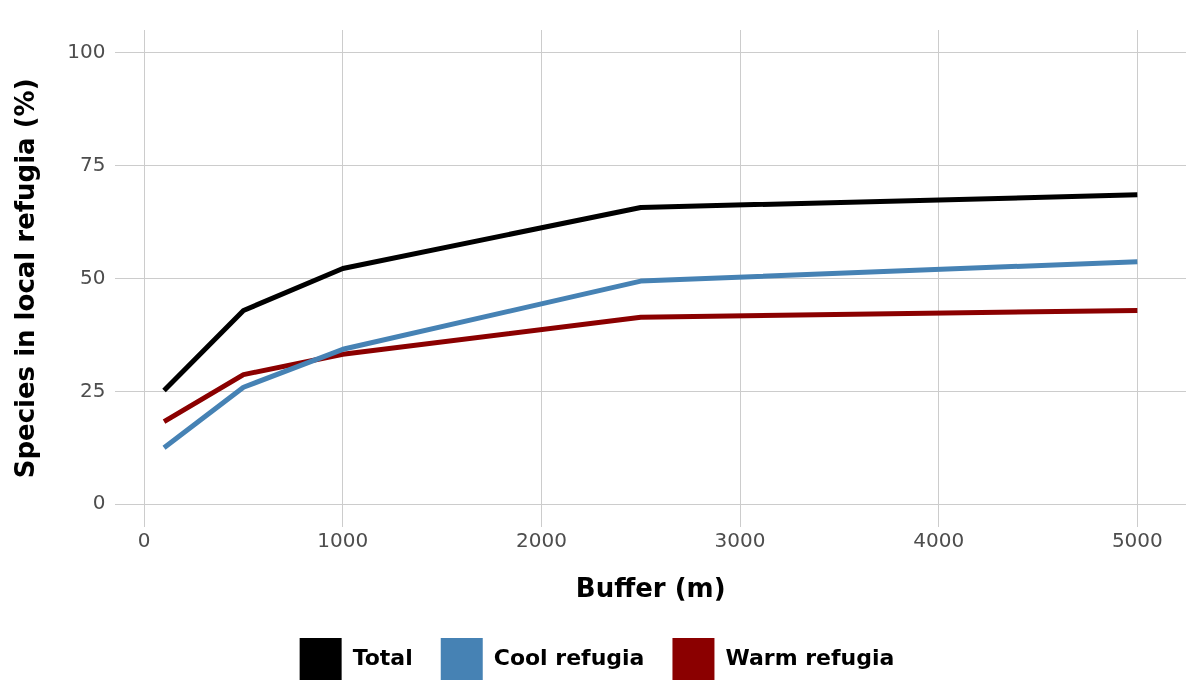  What do you see at coordinates (144, 540) in the screenshot?
I see `x-tick-label: 0` at bounding box center [144, 540].